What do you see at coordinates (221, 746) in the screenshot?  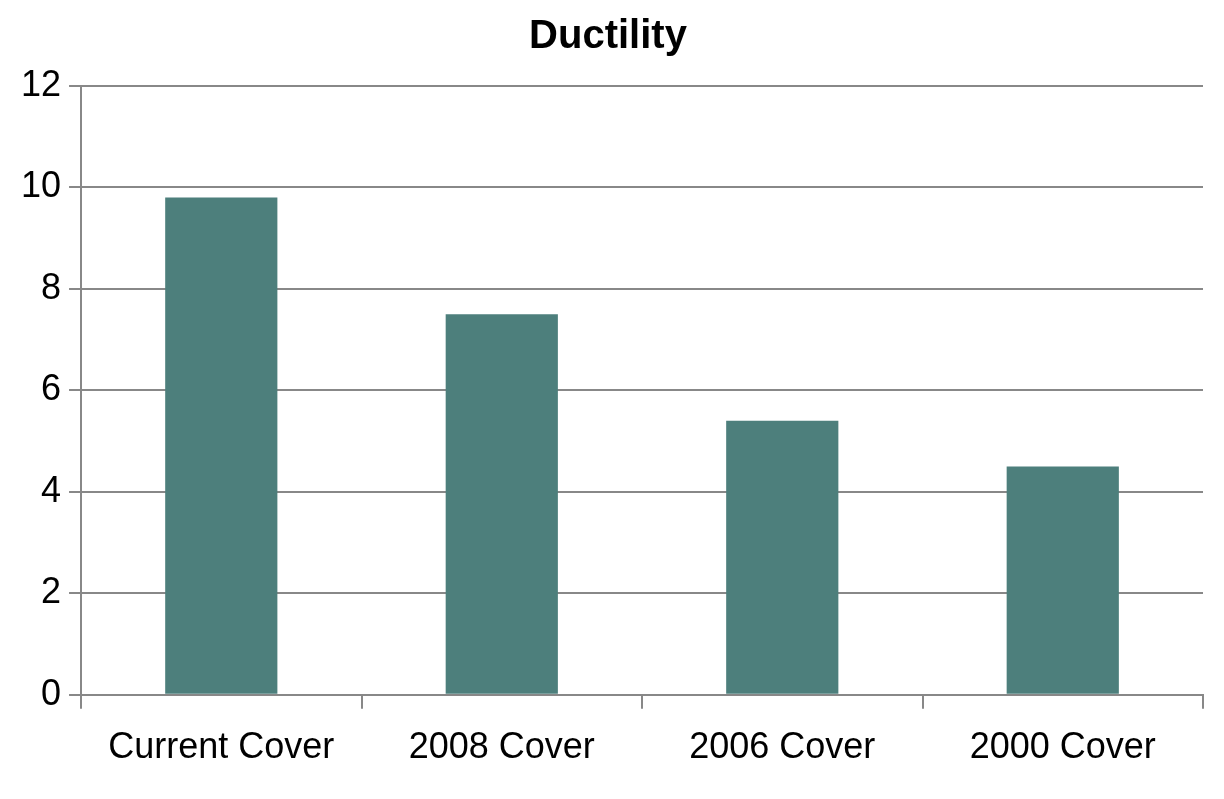 I see `x-tick-label: Current Cover` at bounding box center [221, 746].